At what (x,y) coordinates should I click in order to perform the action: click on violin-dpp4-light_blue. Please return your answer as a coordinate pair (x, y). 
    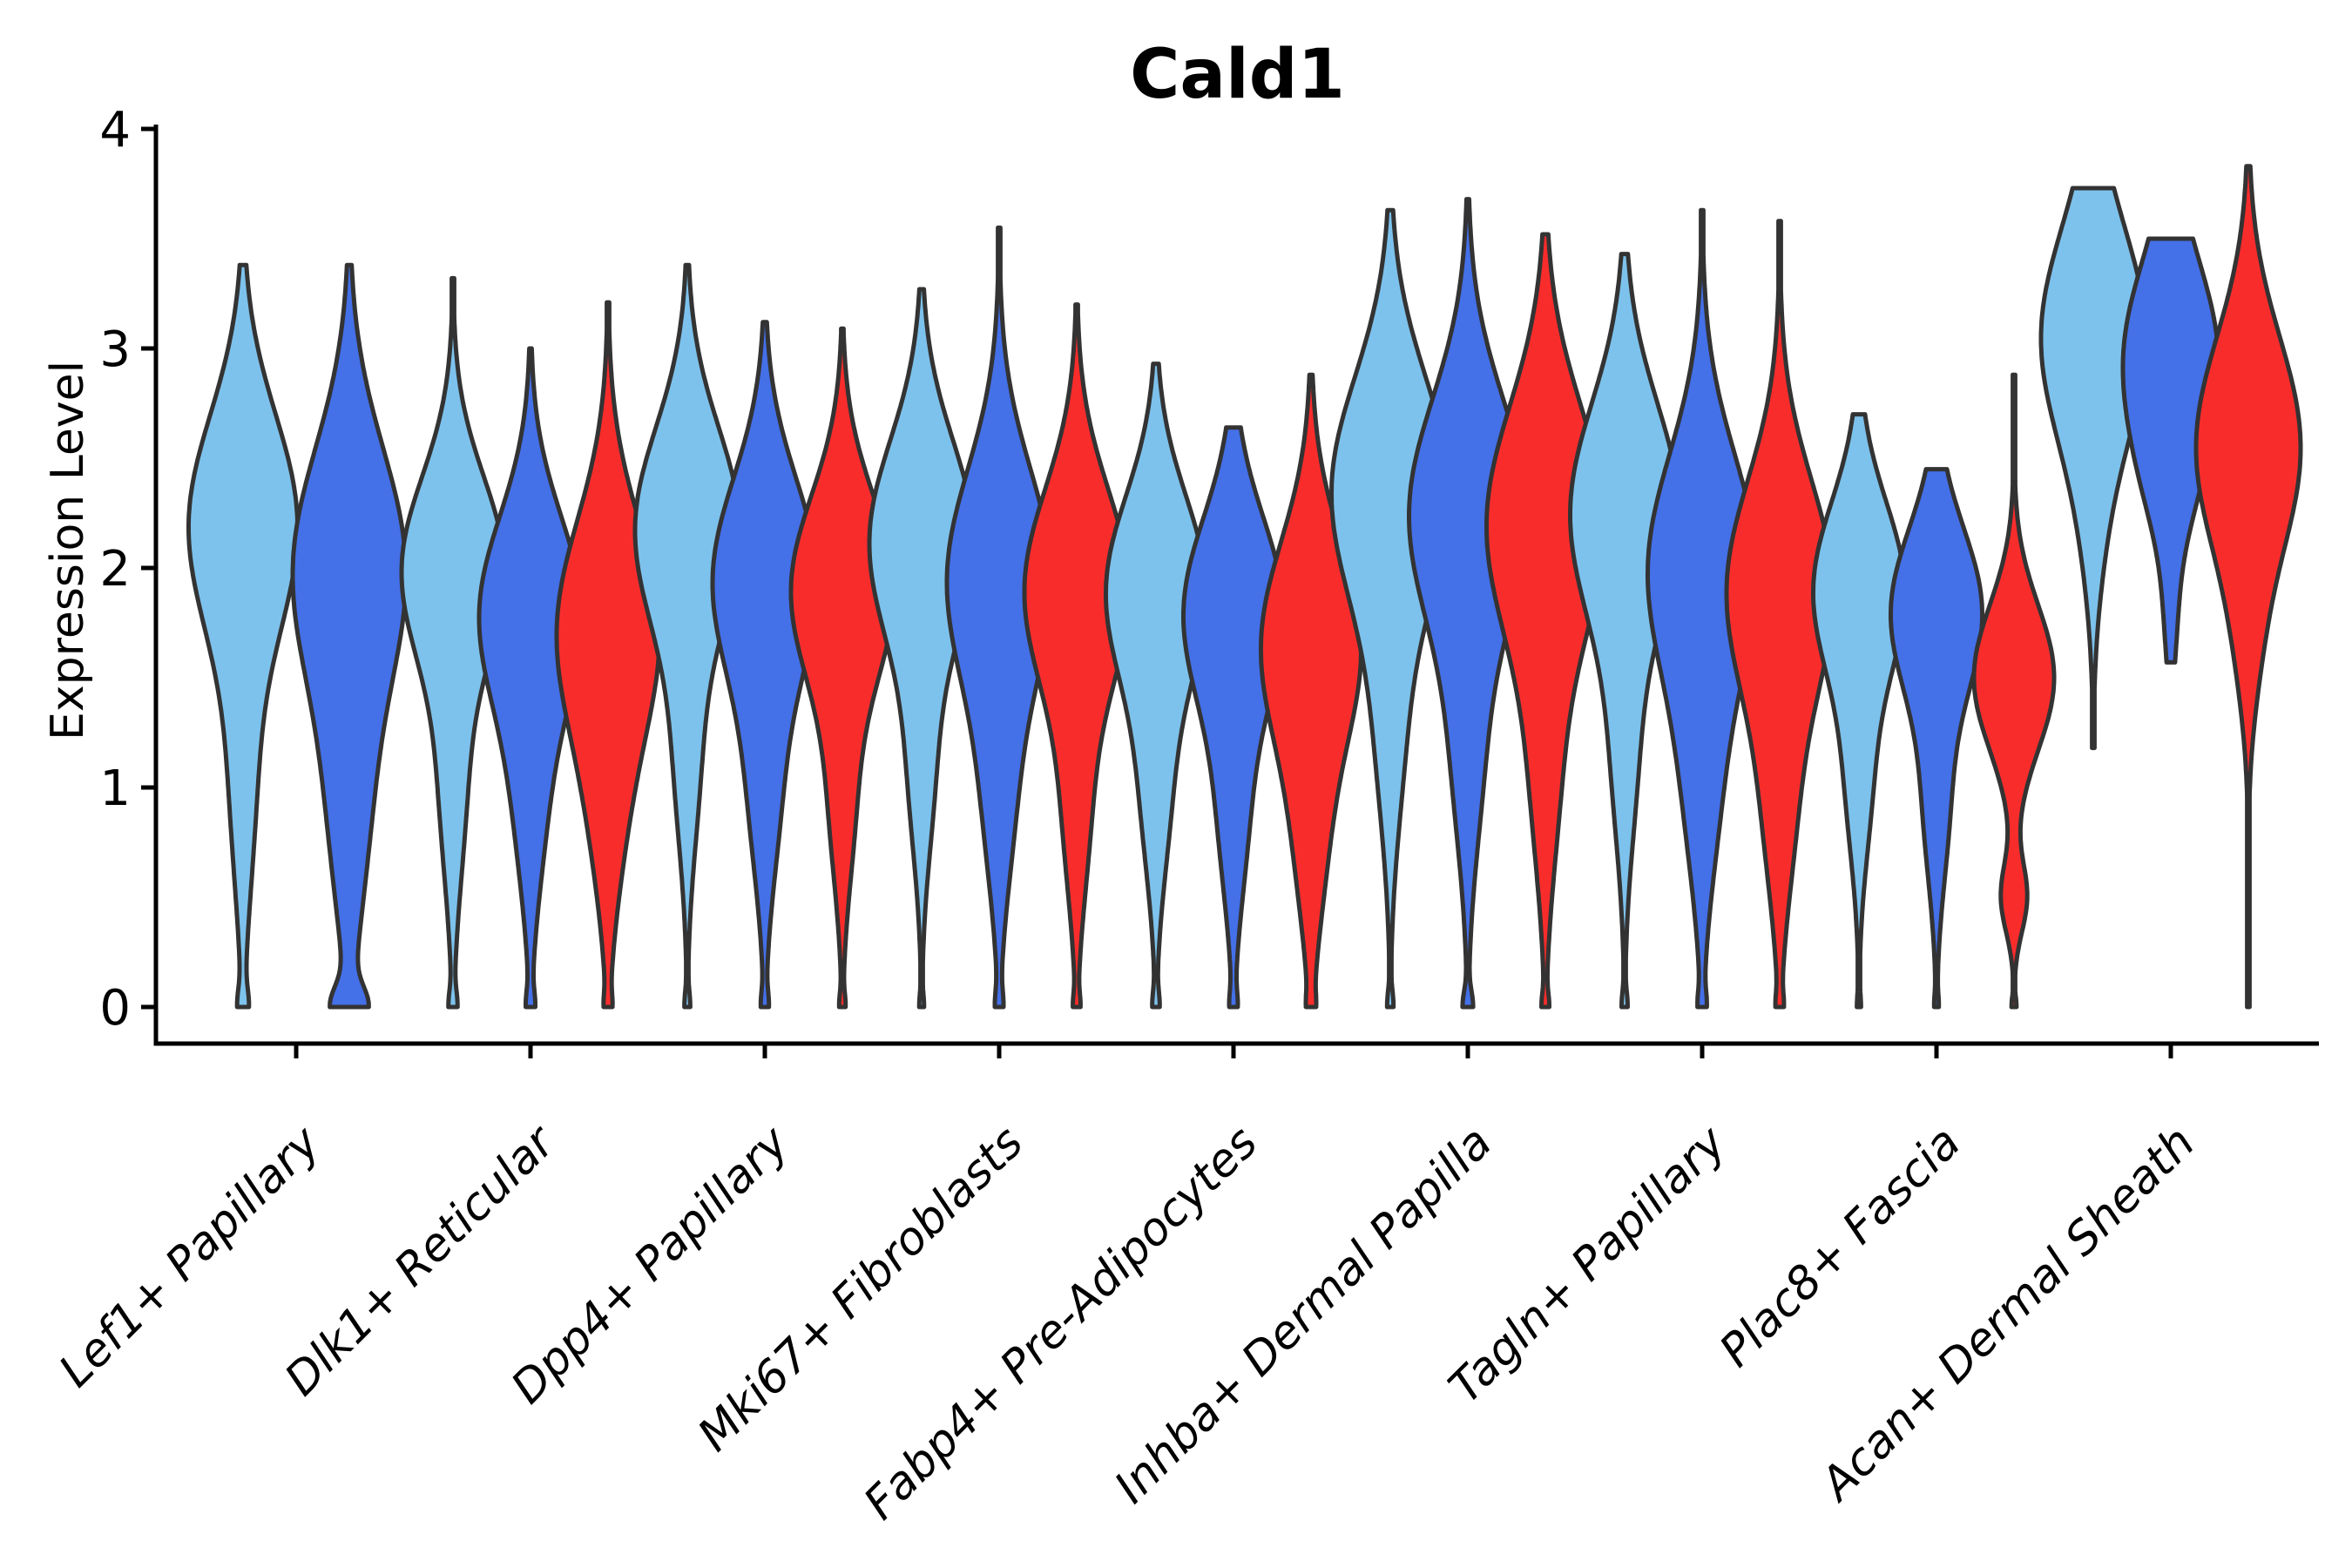
    Looking at the image, I should click on (687, 636).